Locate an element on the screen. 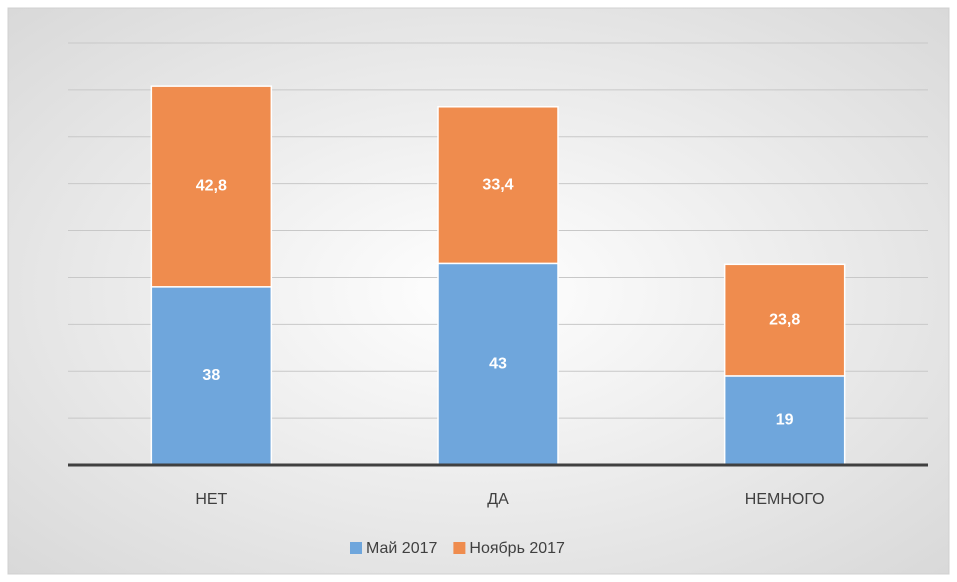 Image resolution: width=957 pixels, height=582 pixels. data-label: 43 is located at coordinates (498, 363).